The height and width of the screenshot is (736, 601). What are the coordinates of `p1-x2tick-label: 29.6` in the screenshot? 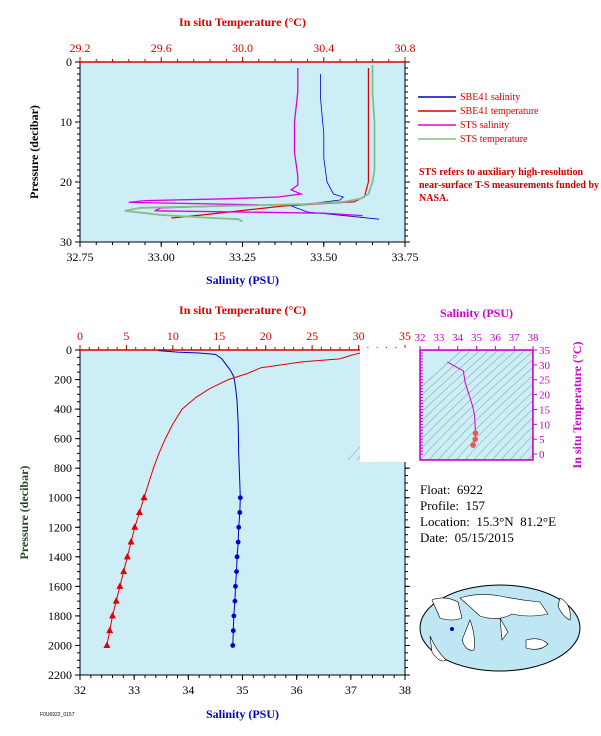 It's located at (161, 48).